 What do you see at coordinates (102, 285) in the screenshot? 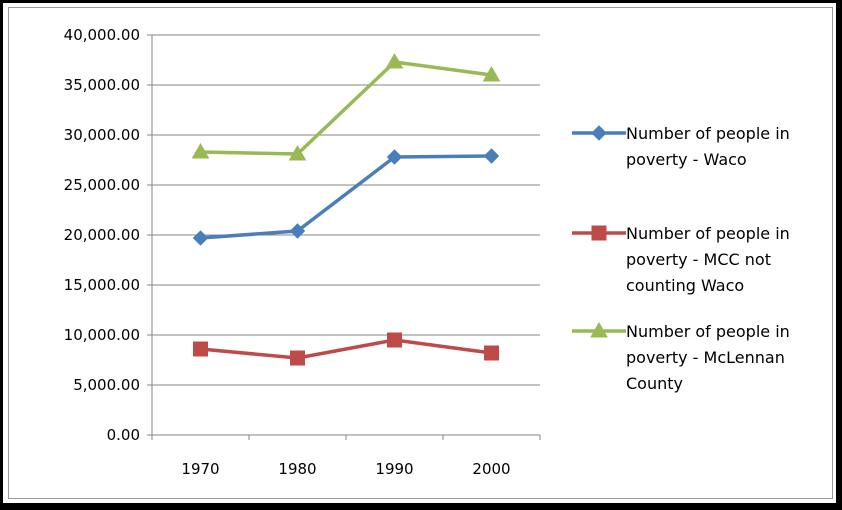
I see `y-tick-label: 15,000.00` at bounding box center [102, 285].